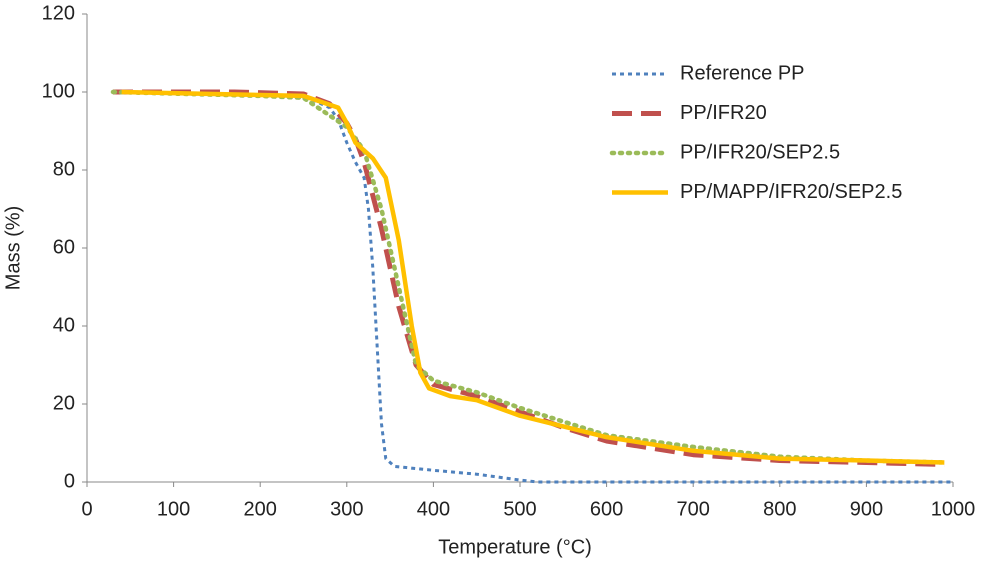 Image resolution: width=981 pixels, height=568 pixels. Describe the element at coordinates (866, 509) in the screenshot. I see `x-tick-label: 900` at that location.